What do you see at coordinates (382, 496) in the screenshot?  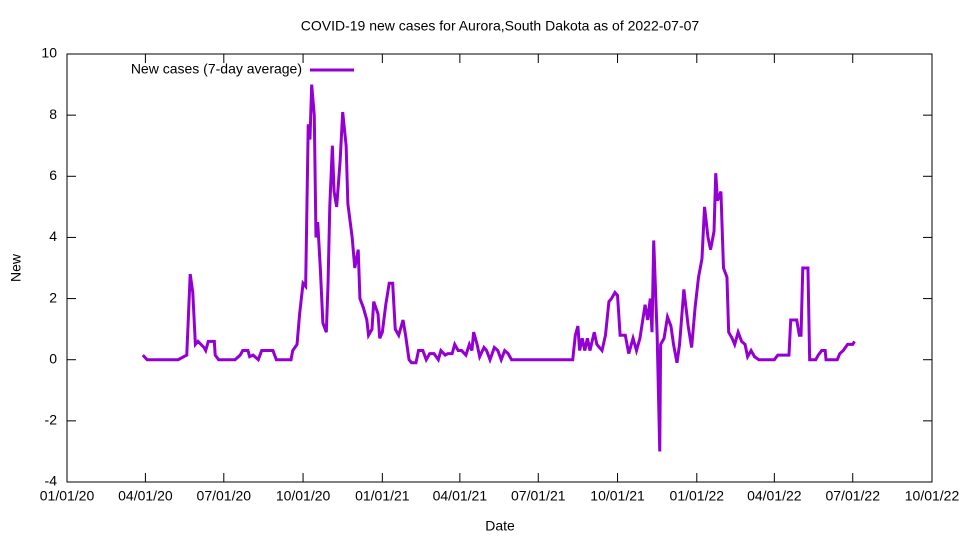 I see `x-tick-label: 01/01/21` at bounding box center [382, 496].